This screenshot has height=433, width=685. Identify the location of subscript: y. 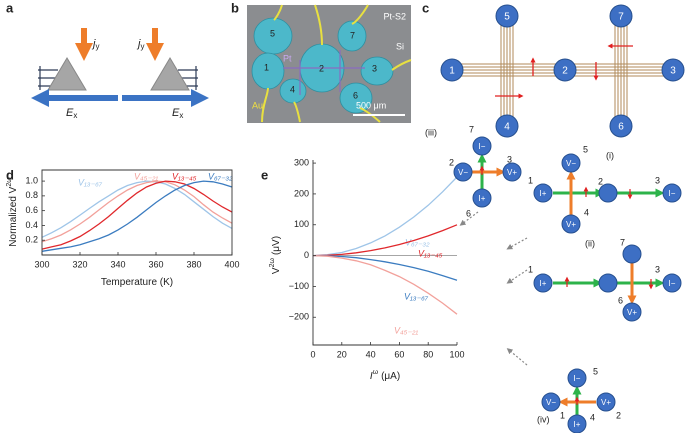
(97, 46).